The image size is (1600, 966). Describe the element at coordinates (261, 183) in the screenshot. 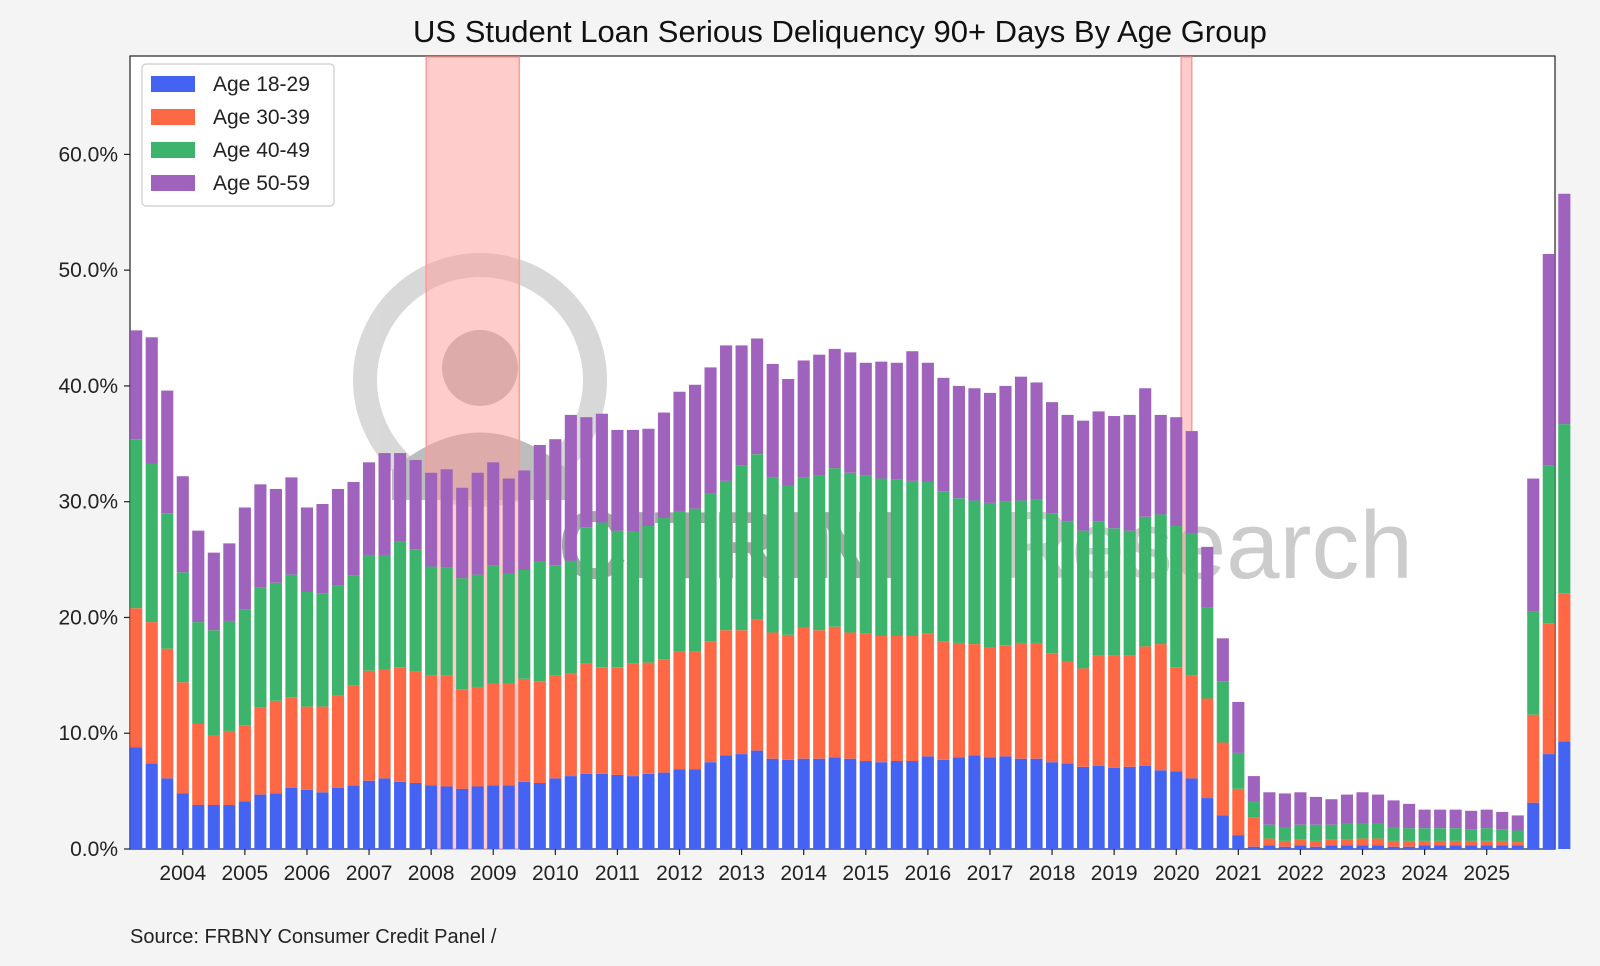

I see `legend-label: Age 50-59` at that location.